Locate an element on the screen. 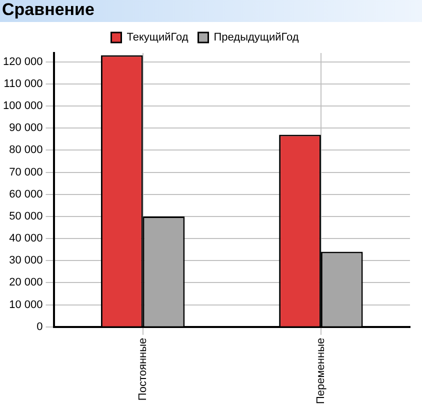 The height and width of the screenshot is (409, 422). y-tick-label: 90 000 is located at coordinates (26, 128).